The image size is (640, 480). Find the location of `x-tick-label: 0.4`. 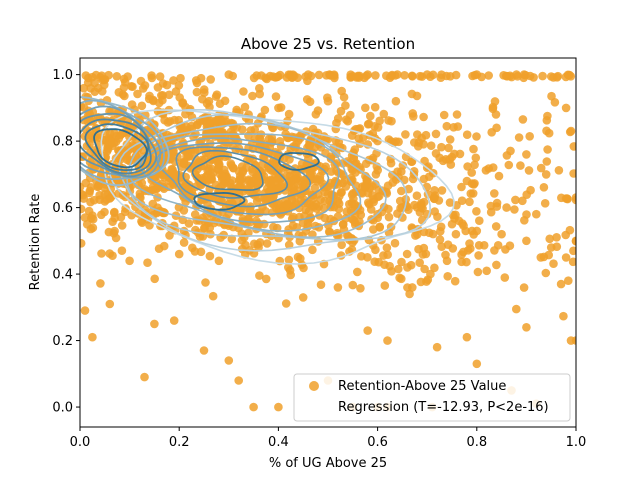

x-tick-label: 0.4 is located at coordinates (278, 442).